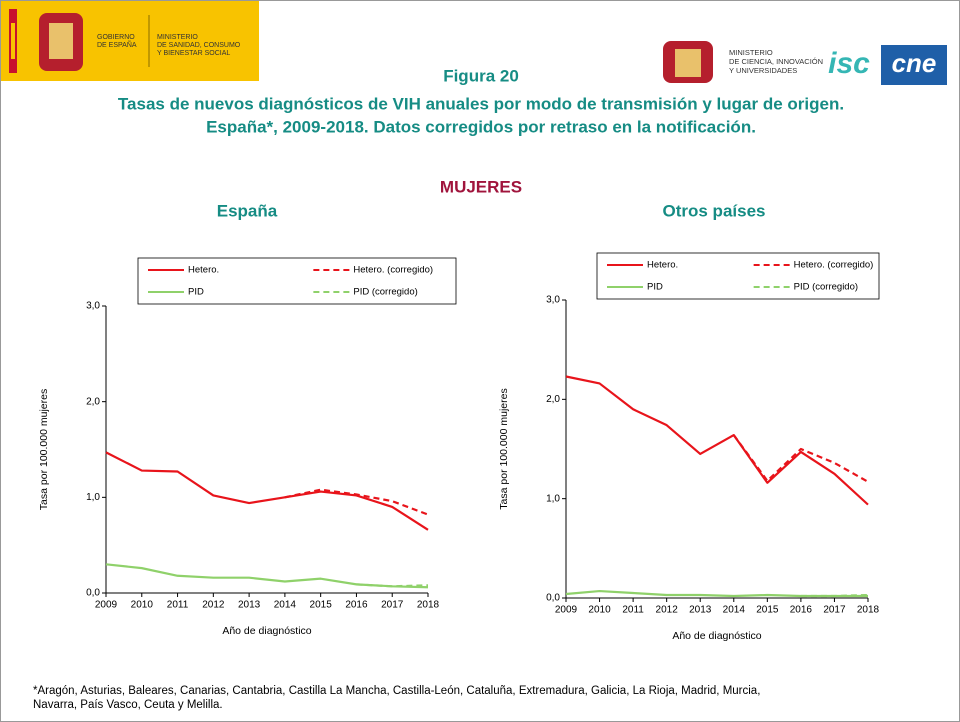  What do you see at coordinates (13, 41) in the screenshot?
I see `flag-stripe` at bounding box center [13, 41].